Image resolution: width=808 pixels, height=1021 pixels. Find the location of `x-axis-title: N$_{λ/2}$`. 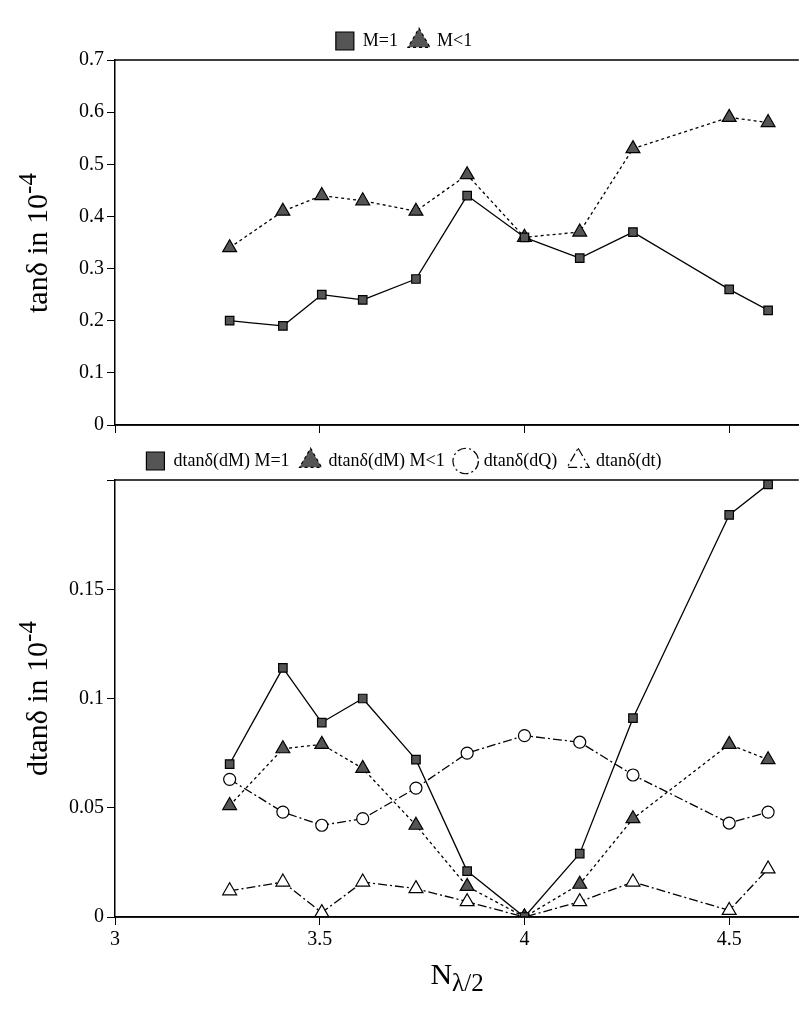

x-axis-title: N$_{λ/2}$ is located at coordinates (457, 977).